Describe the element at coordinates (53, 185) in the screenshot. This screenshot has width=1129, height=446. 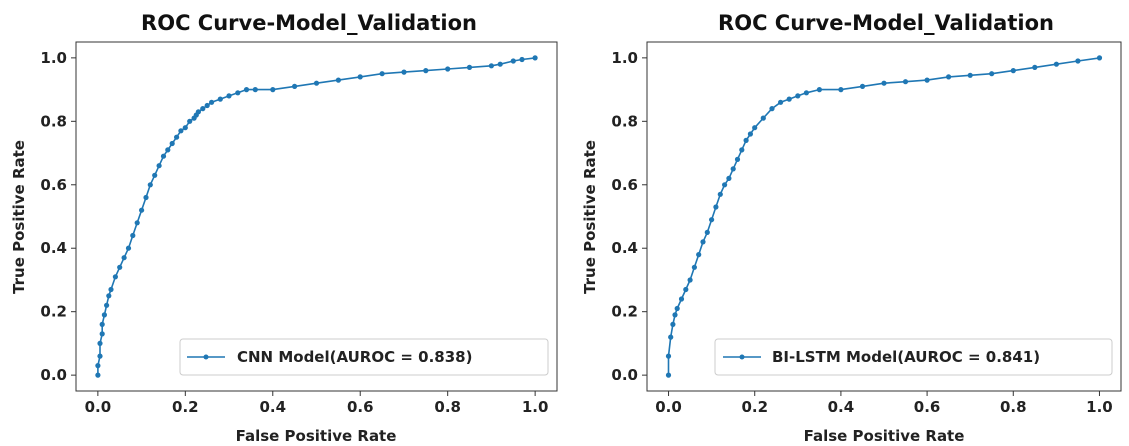
I see `y-tick-label: 0.6` at that location.